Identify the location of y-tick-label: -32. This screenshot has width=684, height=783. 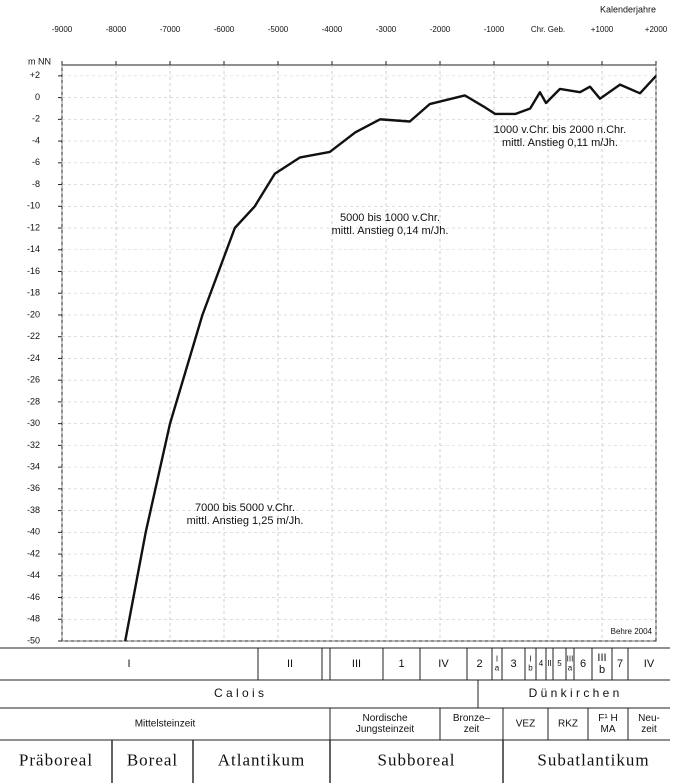
(33, 445).